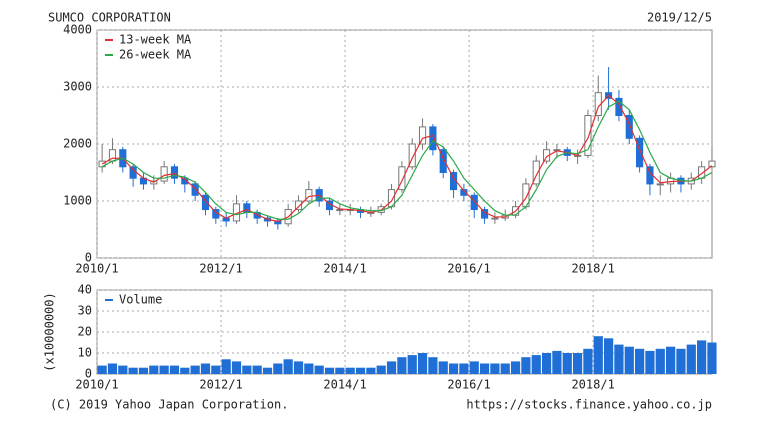 The width and height of the screenshot is (768, 421). What do you see at coordinates (50, 331) in the screenshot?
I see `y-axis-label: (x10000000)` at bounding box center [50, 331].